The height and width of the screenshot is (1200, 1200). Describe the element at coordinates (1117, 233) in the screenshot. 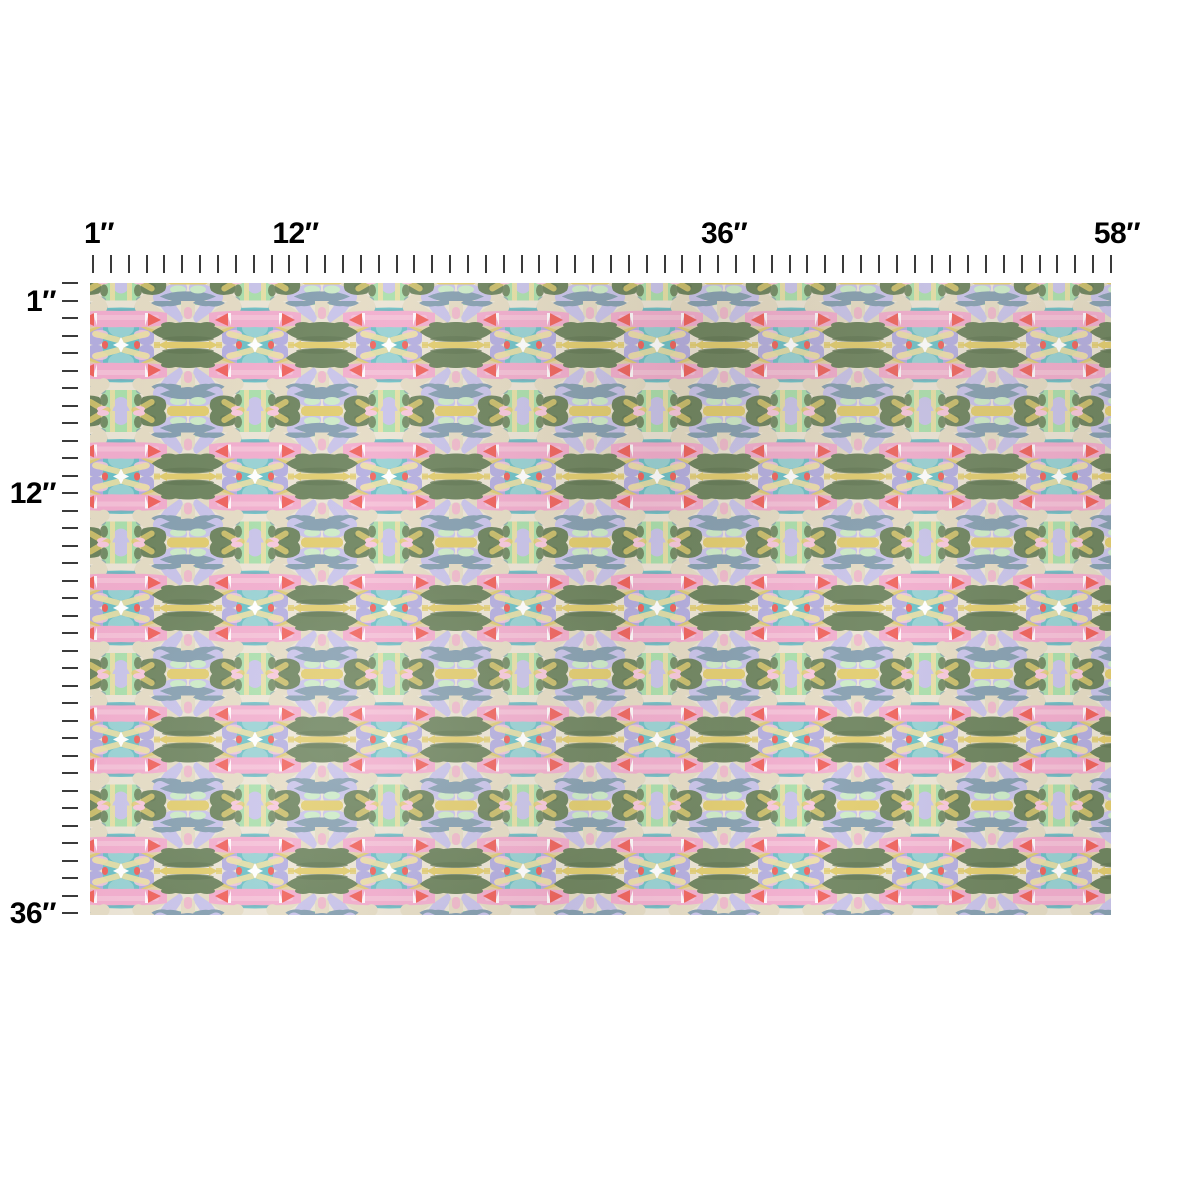

I see `ruler-label-top: 58″` at that location.